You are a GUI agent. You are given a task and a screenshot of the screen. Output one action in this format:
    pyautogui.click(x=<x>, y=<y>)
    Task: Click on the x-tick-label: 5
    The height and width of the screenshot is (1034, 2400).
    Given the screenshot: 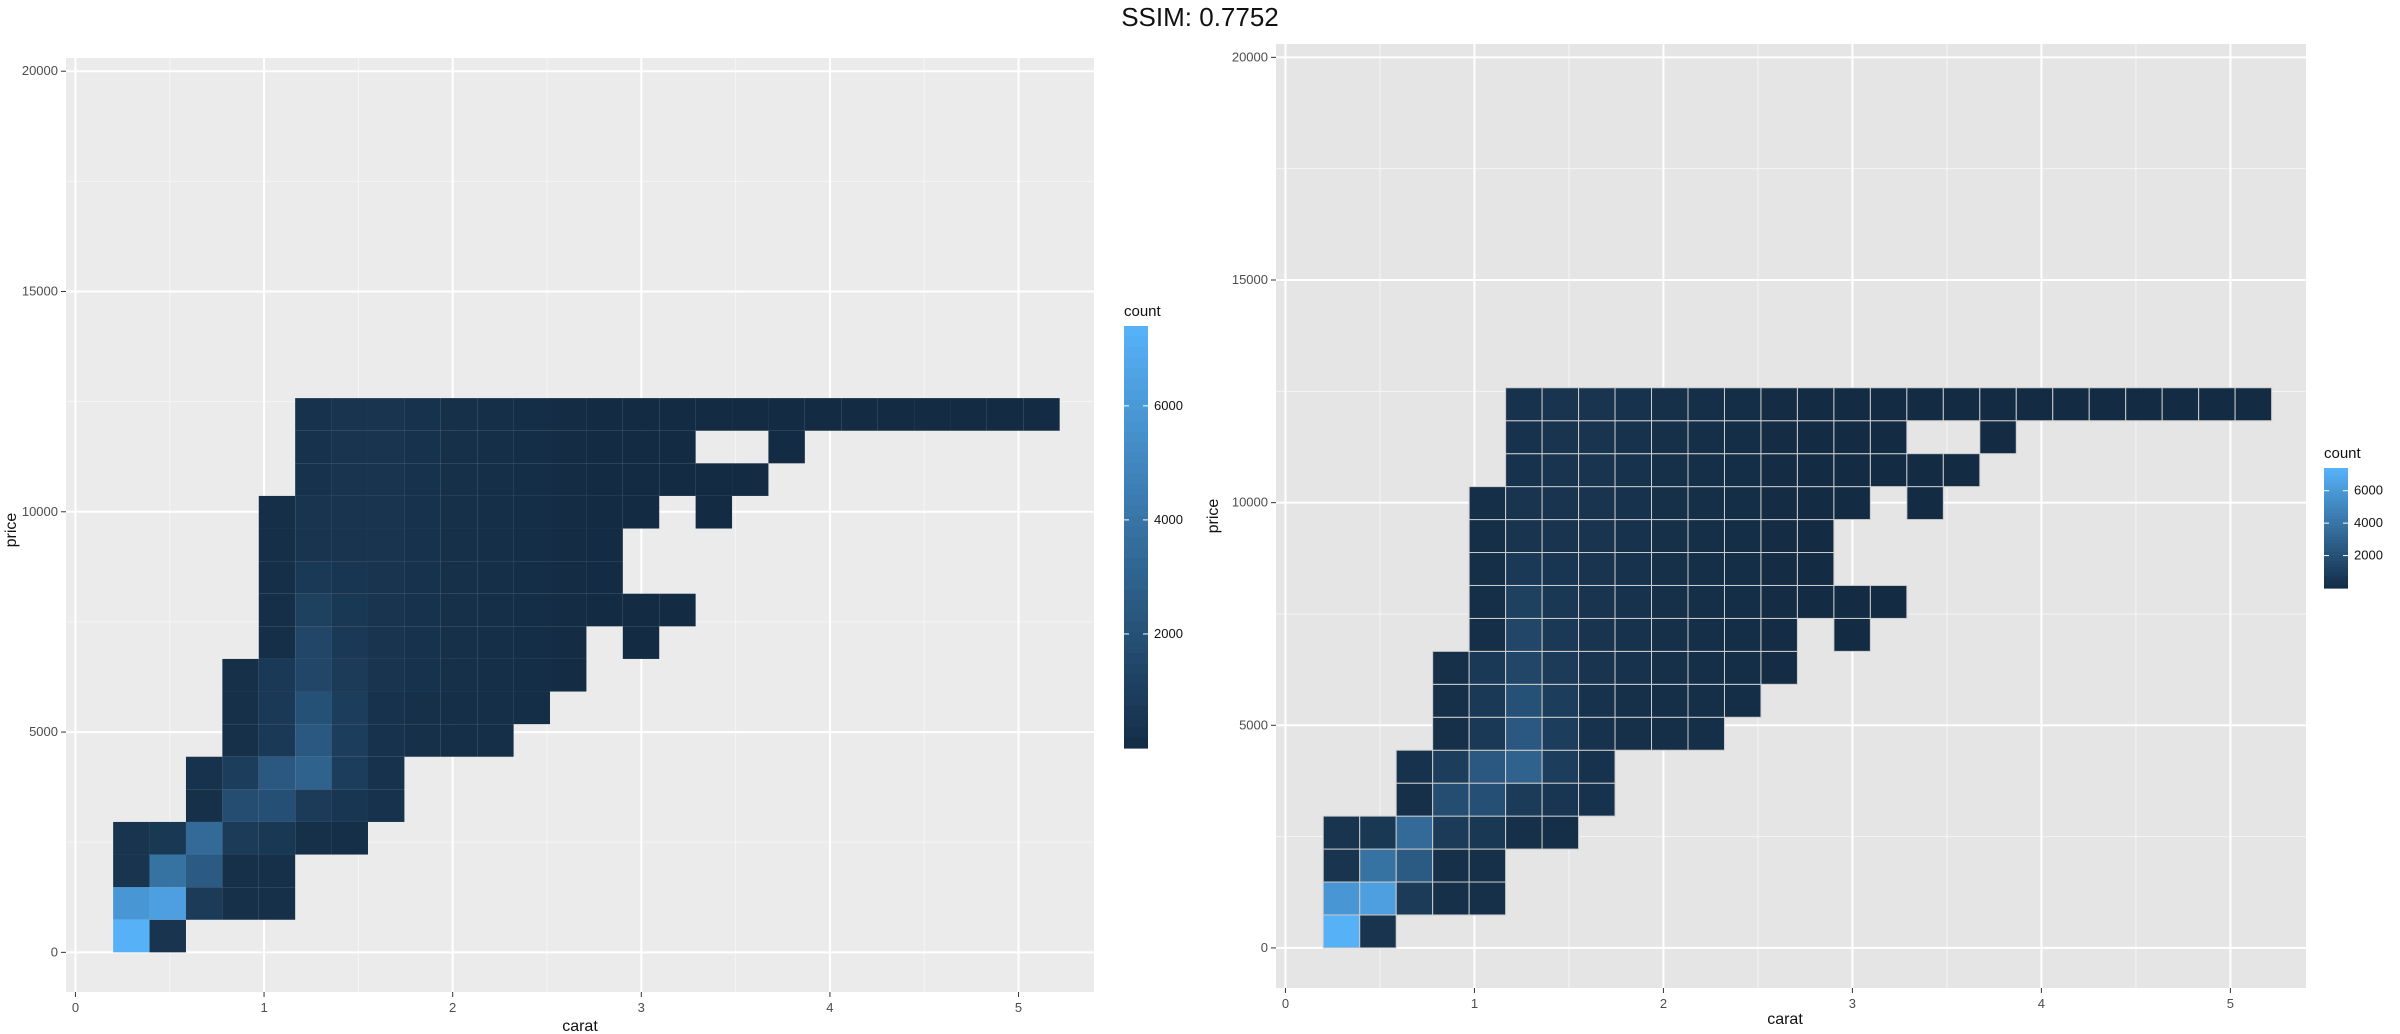 What is the action you would take?
    pyautogui.click(x=1018, y=1007)
    